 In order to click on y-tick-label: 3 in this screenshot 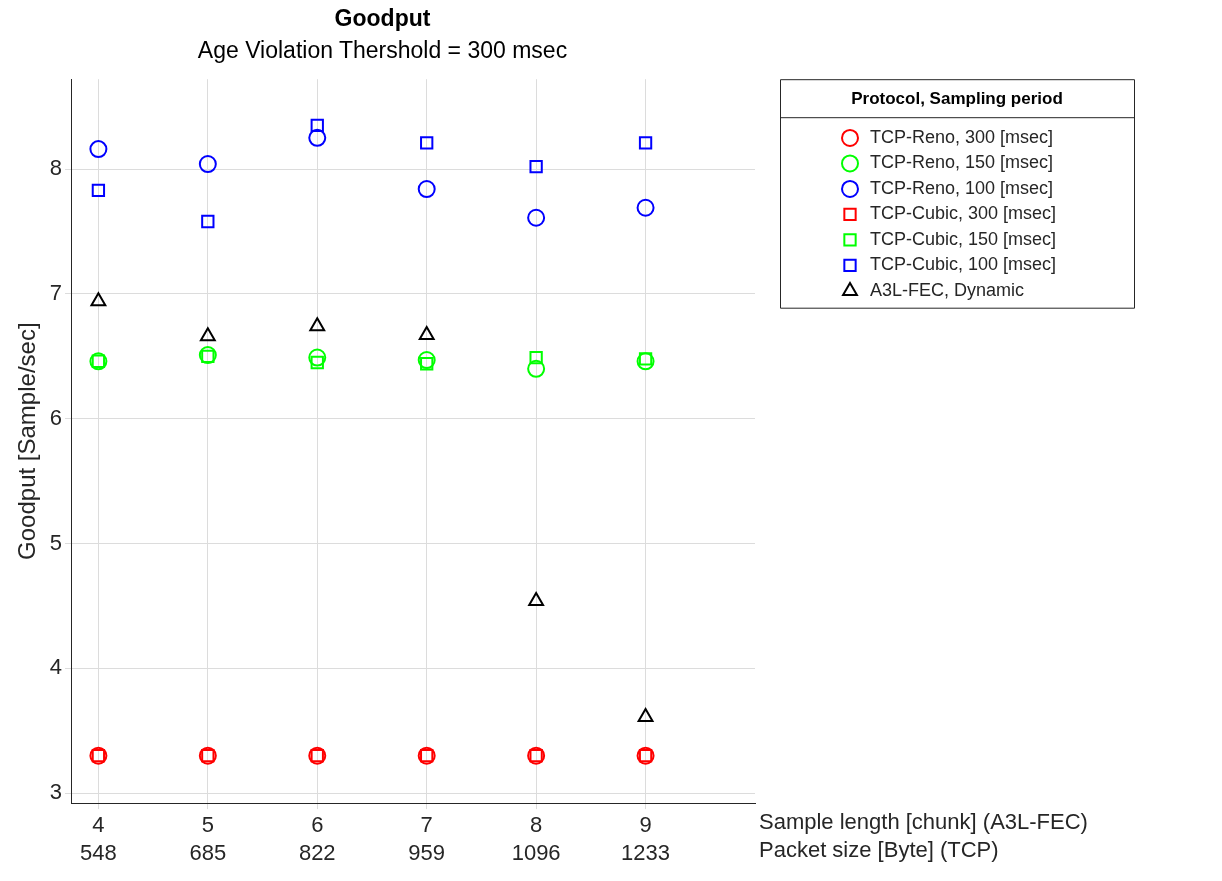, I will do `click(56, 792)`.